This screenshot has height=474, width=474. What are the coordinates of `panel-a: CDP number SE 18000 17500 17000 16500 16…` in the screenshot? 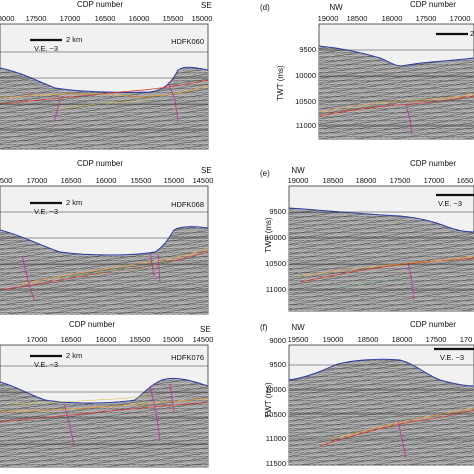 It's located at (106, 75).